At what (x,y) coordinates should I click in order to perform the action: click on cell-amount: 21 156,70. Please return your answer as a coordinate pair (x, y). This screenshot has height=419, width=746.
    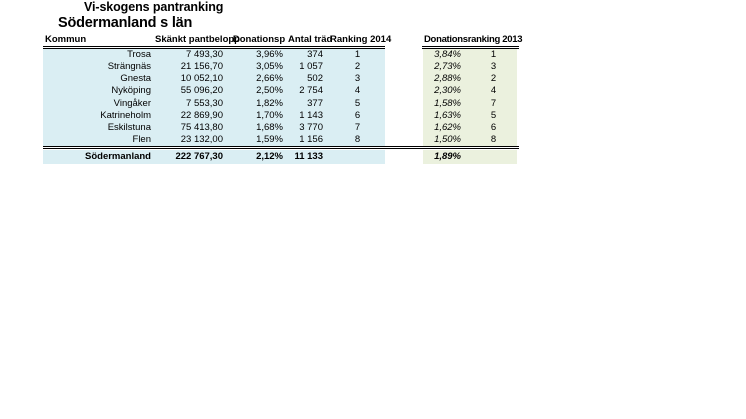
    Looking at the image, I should click on (201, 67).